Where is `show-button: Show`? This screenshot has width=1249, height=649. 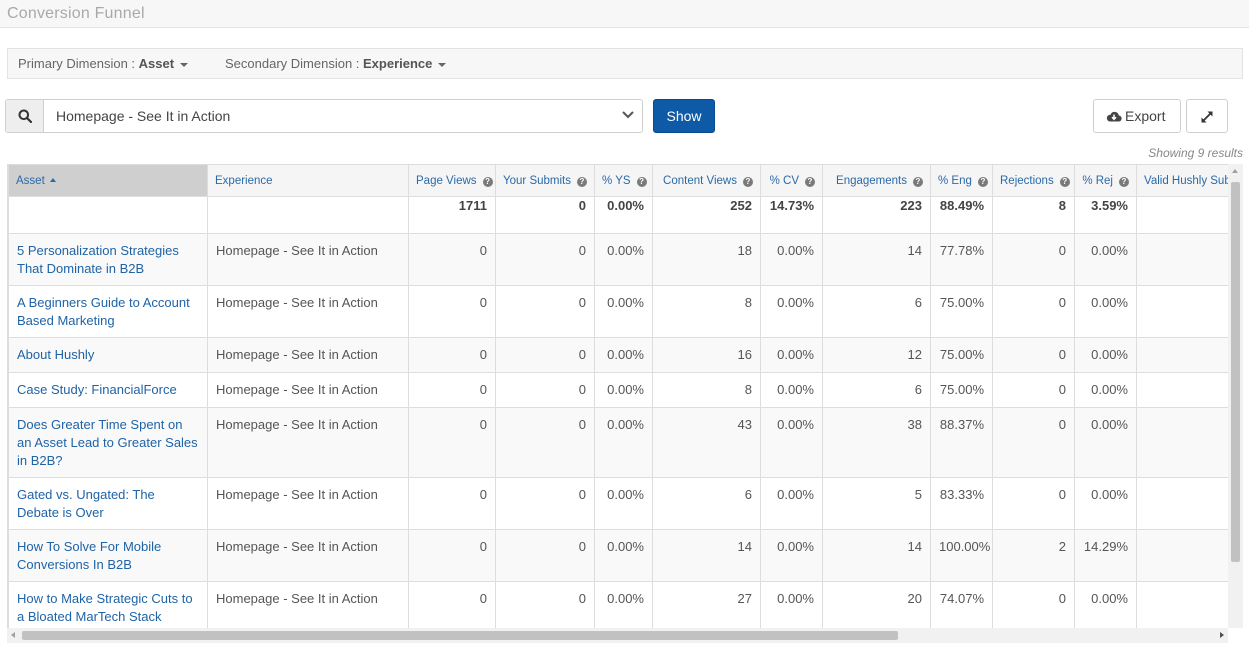 show-button: Show is located at coordinates (684, 116).